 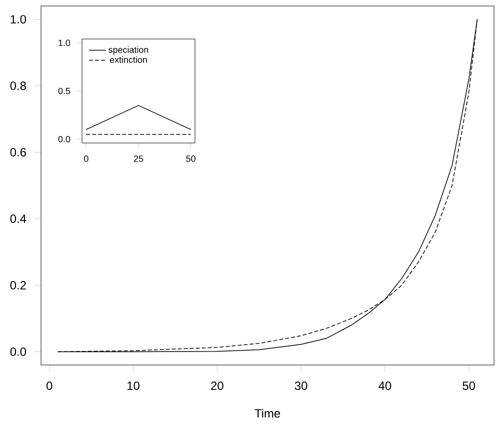 What do you see at coordinates (385, 386) in the screenshot?
I see `x-tick-label: 40` at bounding box center [385, 386].